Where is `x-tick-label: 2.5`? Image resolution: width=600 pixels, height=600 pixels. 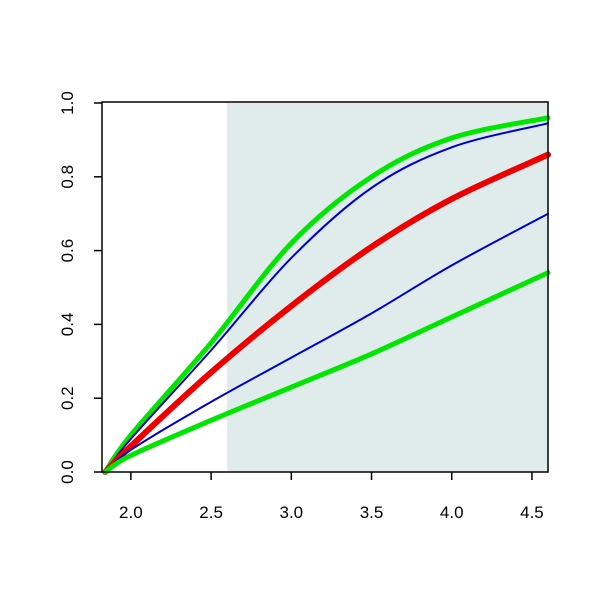 x-tick-label: 2.5 is located at coordinates (211, 512).